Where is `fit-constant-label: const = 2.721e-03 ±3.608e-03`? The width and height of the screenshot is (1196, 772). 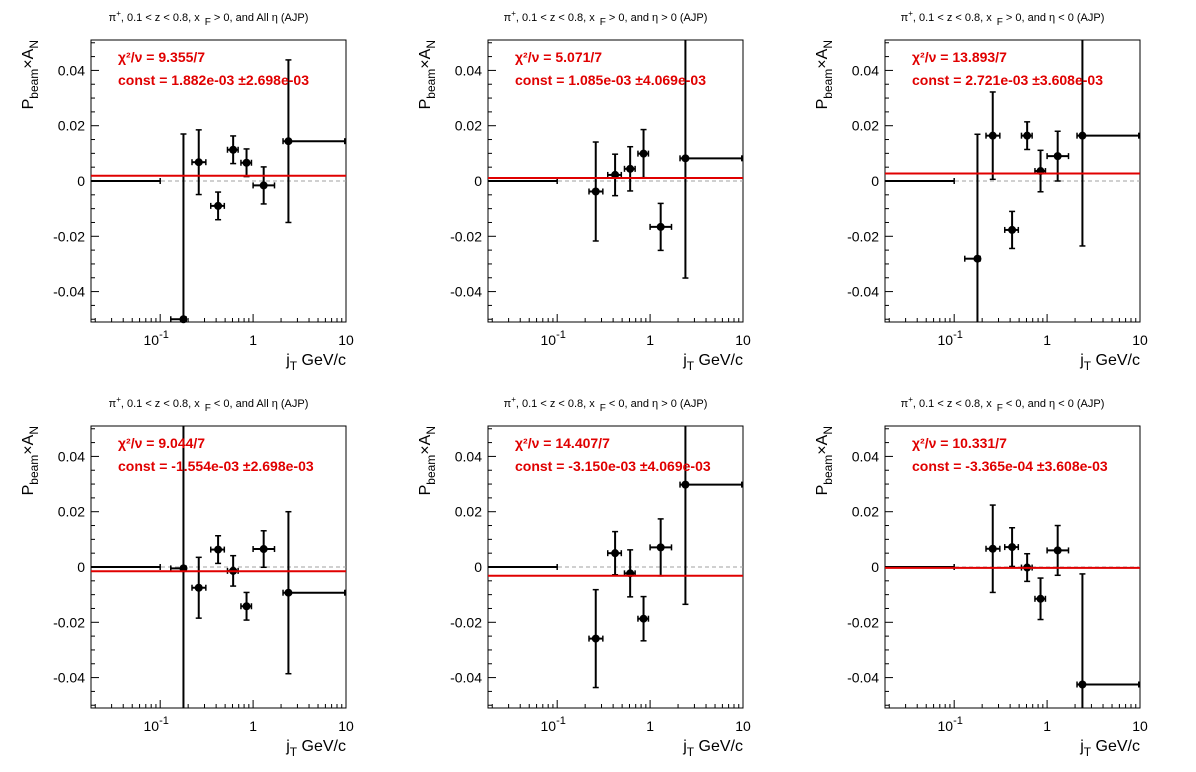 fit-constant-label: const = 2.721e-03 ±3.608e-03 is located at coordinates (1007, 80).